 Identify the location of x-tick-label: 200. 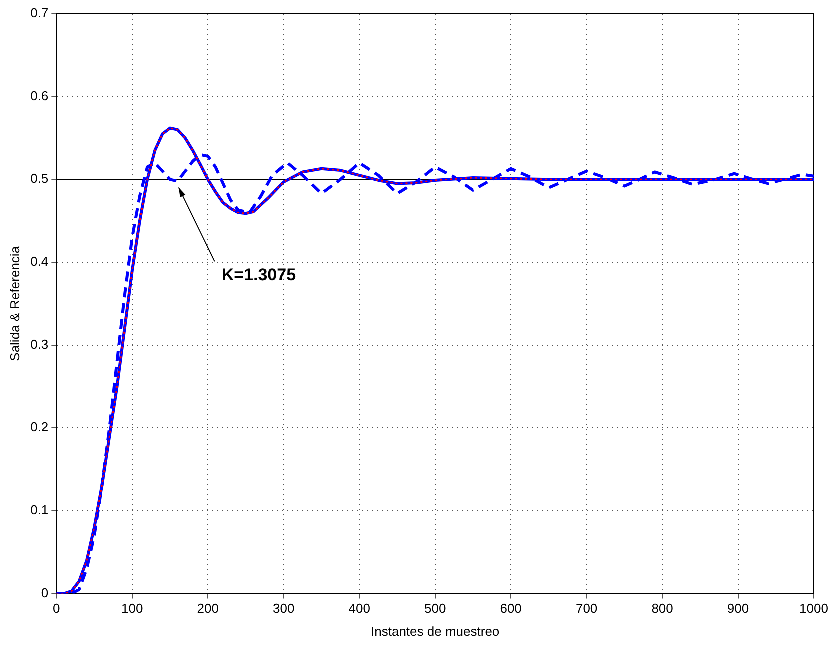
(208, 608).